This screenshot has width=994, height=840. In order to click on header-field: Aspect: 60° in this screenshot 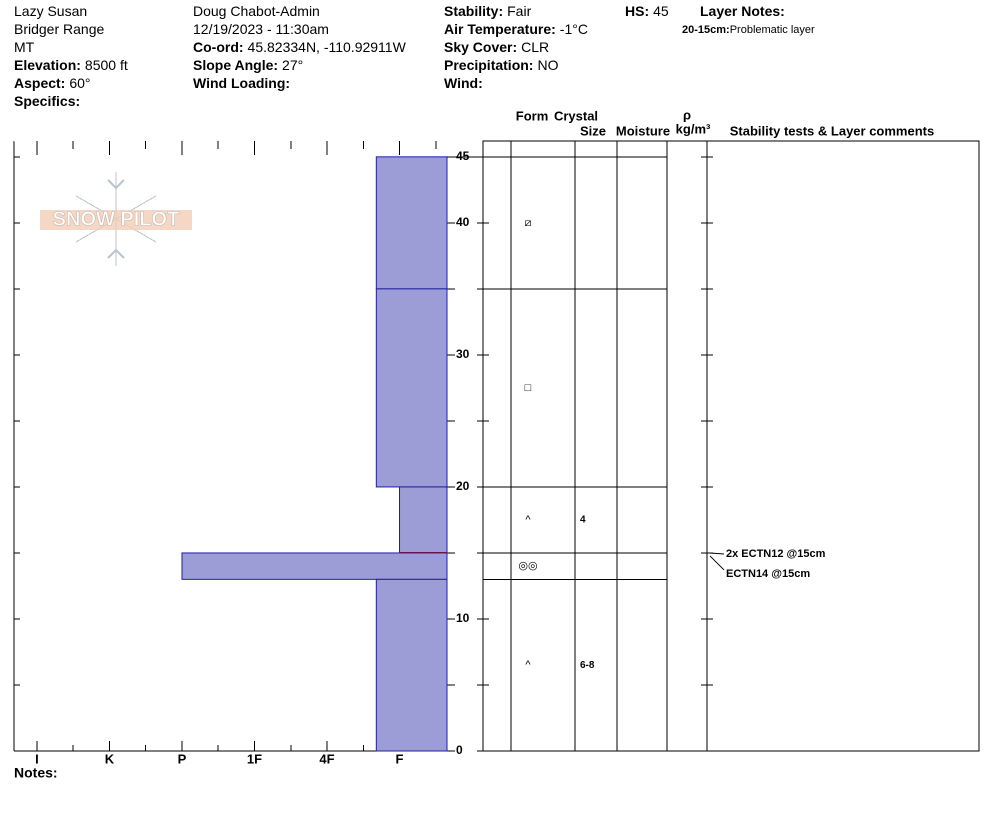, I will do `click(52, 83)`.